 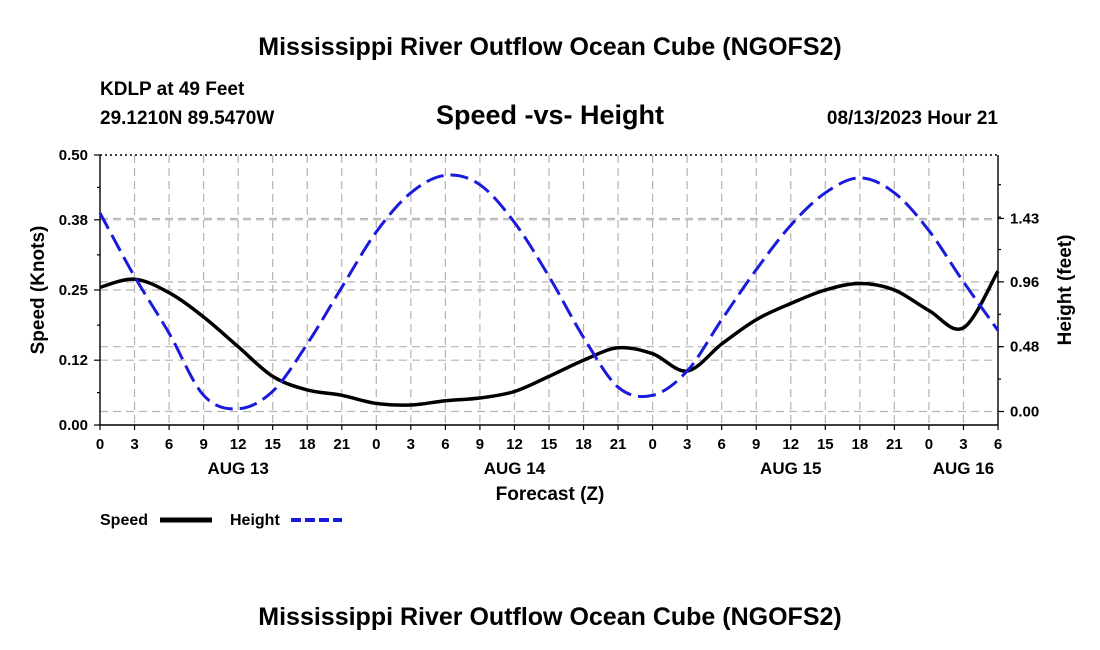 I want to click on chart-title: Speed -vs- Height, so click(x=550, y=115).